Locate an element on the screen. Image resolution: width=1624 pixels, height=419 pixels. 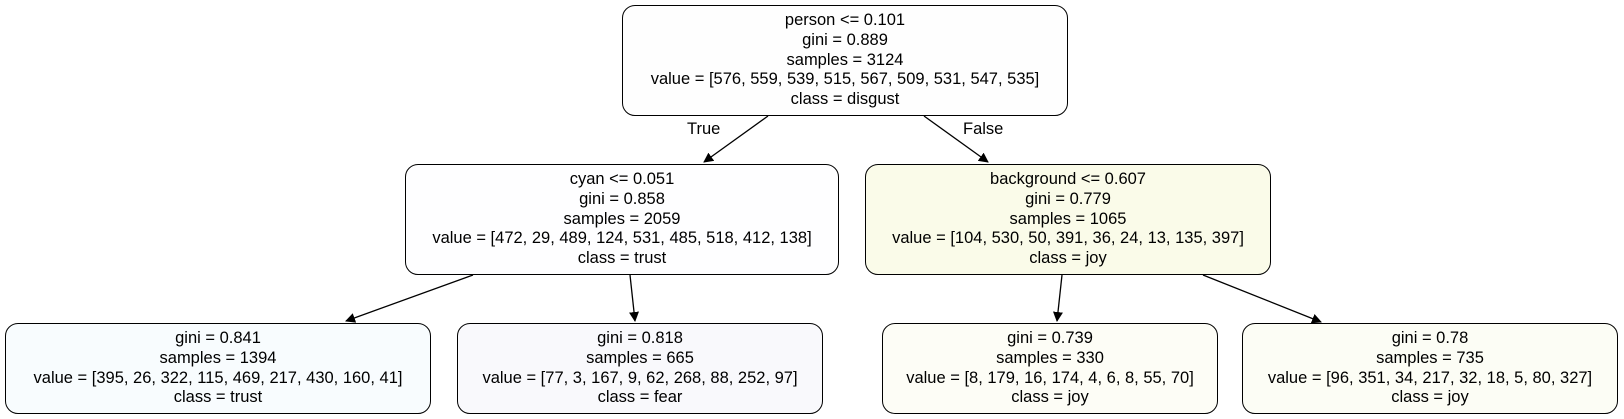
node-gini: gini = 0.78 is located at coordinates (1430, 338).